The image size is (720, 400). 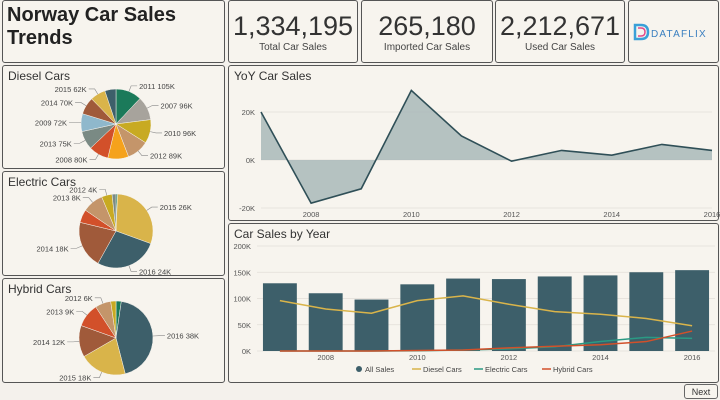 What do you see at coordinates (242, 299) in the screenshot?
I see `sales-y-tick-label: 100K` at bounding box center [242, 299].